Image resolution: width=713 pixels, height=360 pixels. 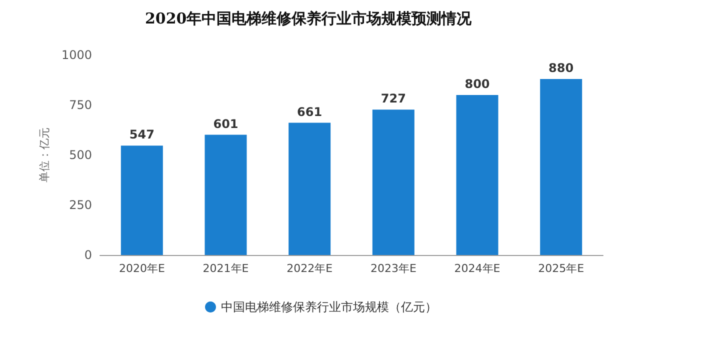 I want to click on x-tick-label: 2022年E, so click(x=309, y=268).